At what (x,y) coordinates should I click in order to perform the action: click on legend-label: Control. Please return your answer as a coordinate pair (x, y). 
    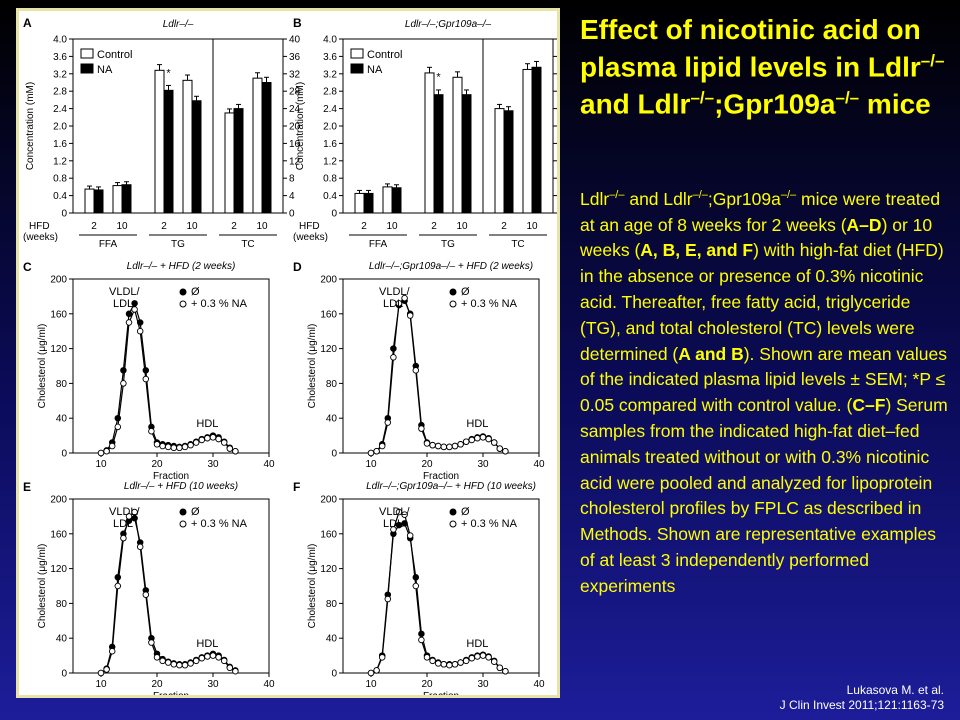
    Looking at the image, I should click on (384, 55).